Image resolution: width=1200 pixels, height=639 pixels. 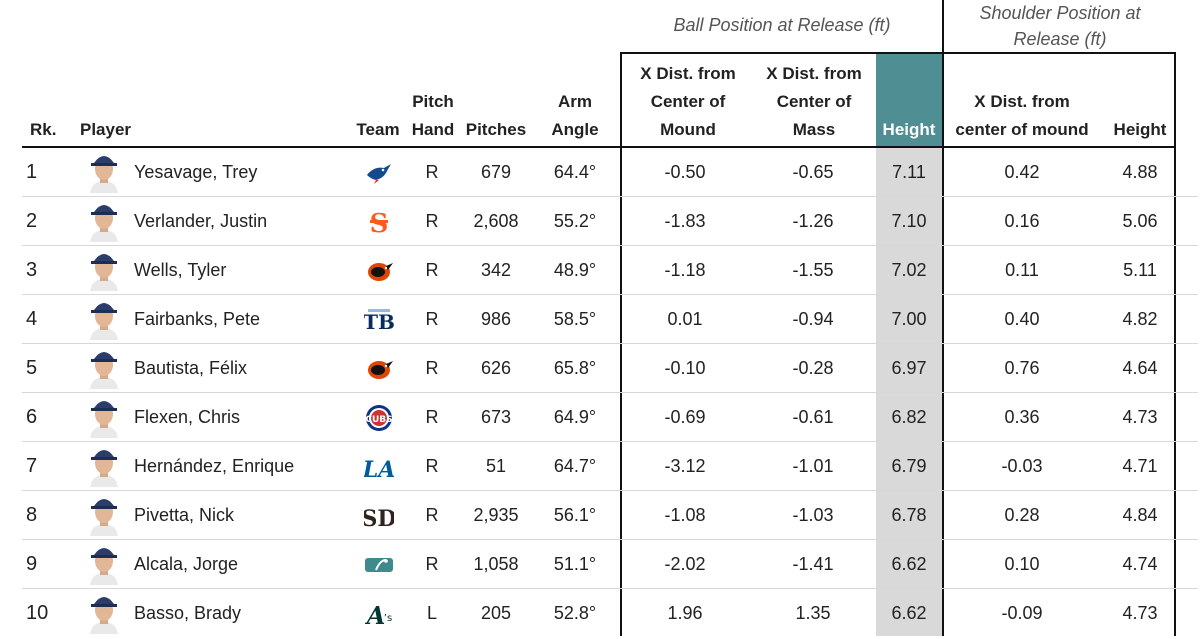 I want to click on shoulder-height-cell: 4.73, so click(x=1140, y=613).